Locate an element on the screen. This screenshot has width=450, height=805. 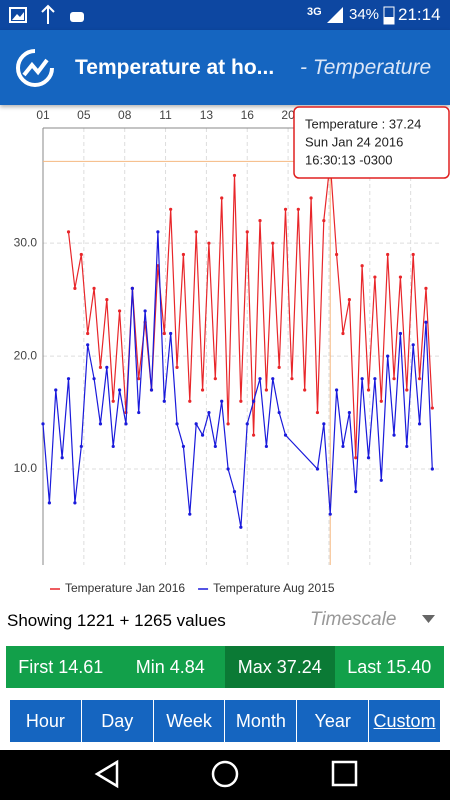
legend-label: Temperature Jan 2016 is located at coordinates (125, 588).